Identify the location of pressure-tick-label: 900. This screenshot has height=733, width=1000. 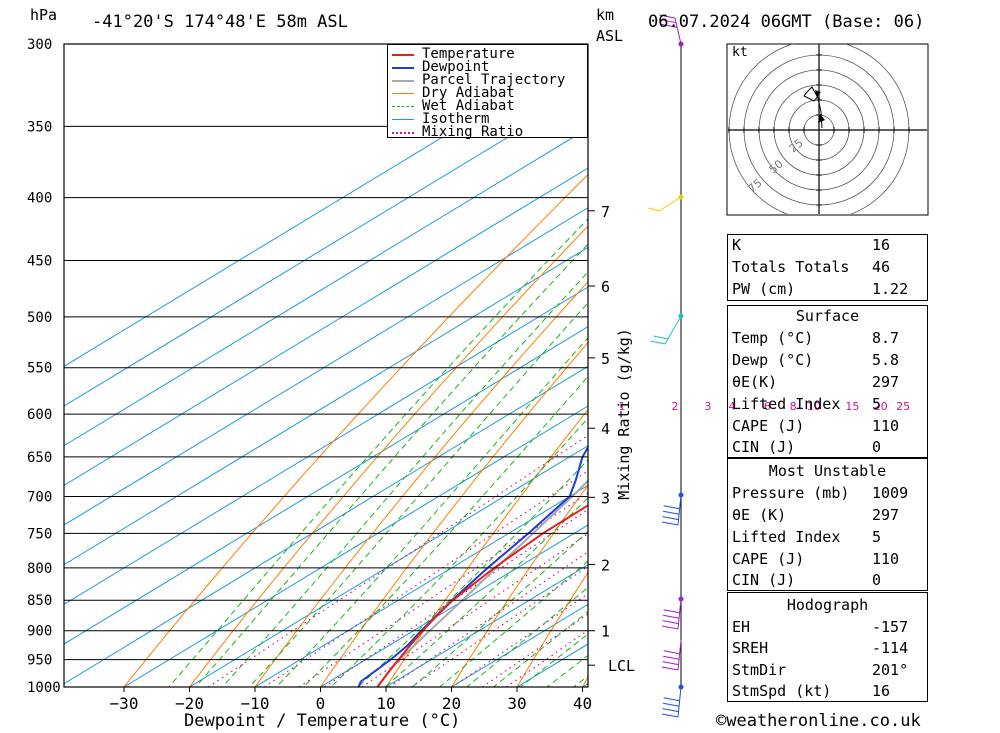
(39, 632).